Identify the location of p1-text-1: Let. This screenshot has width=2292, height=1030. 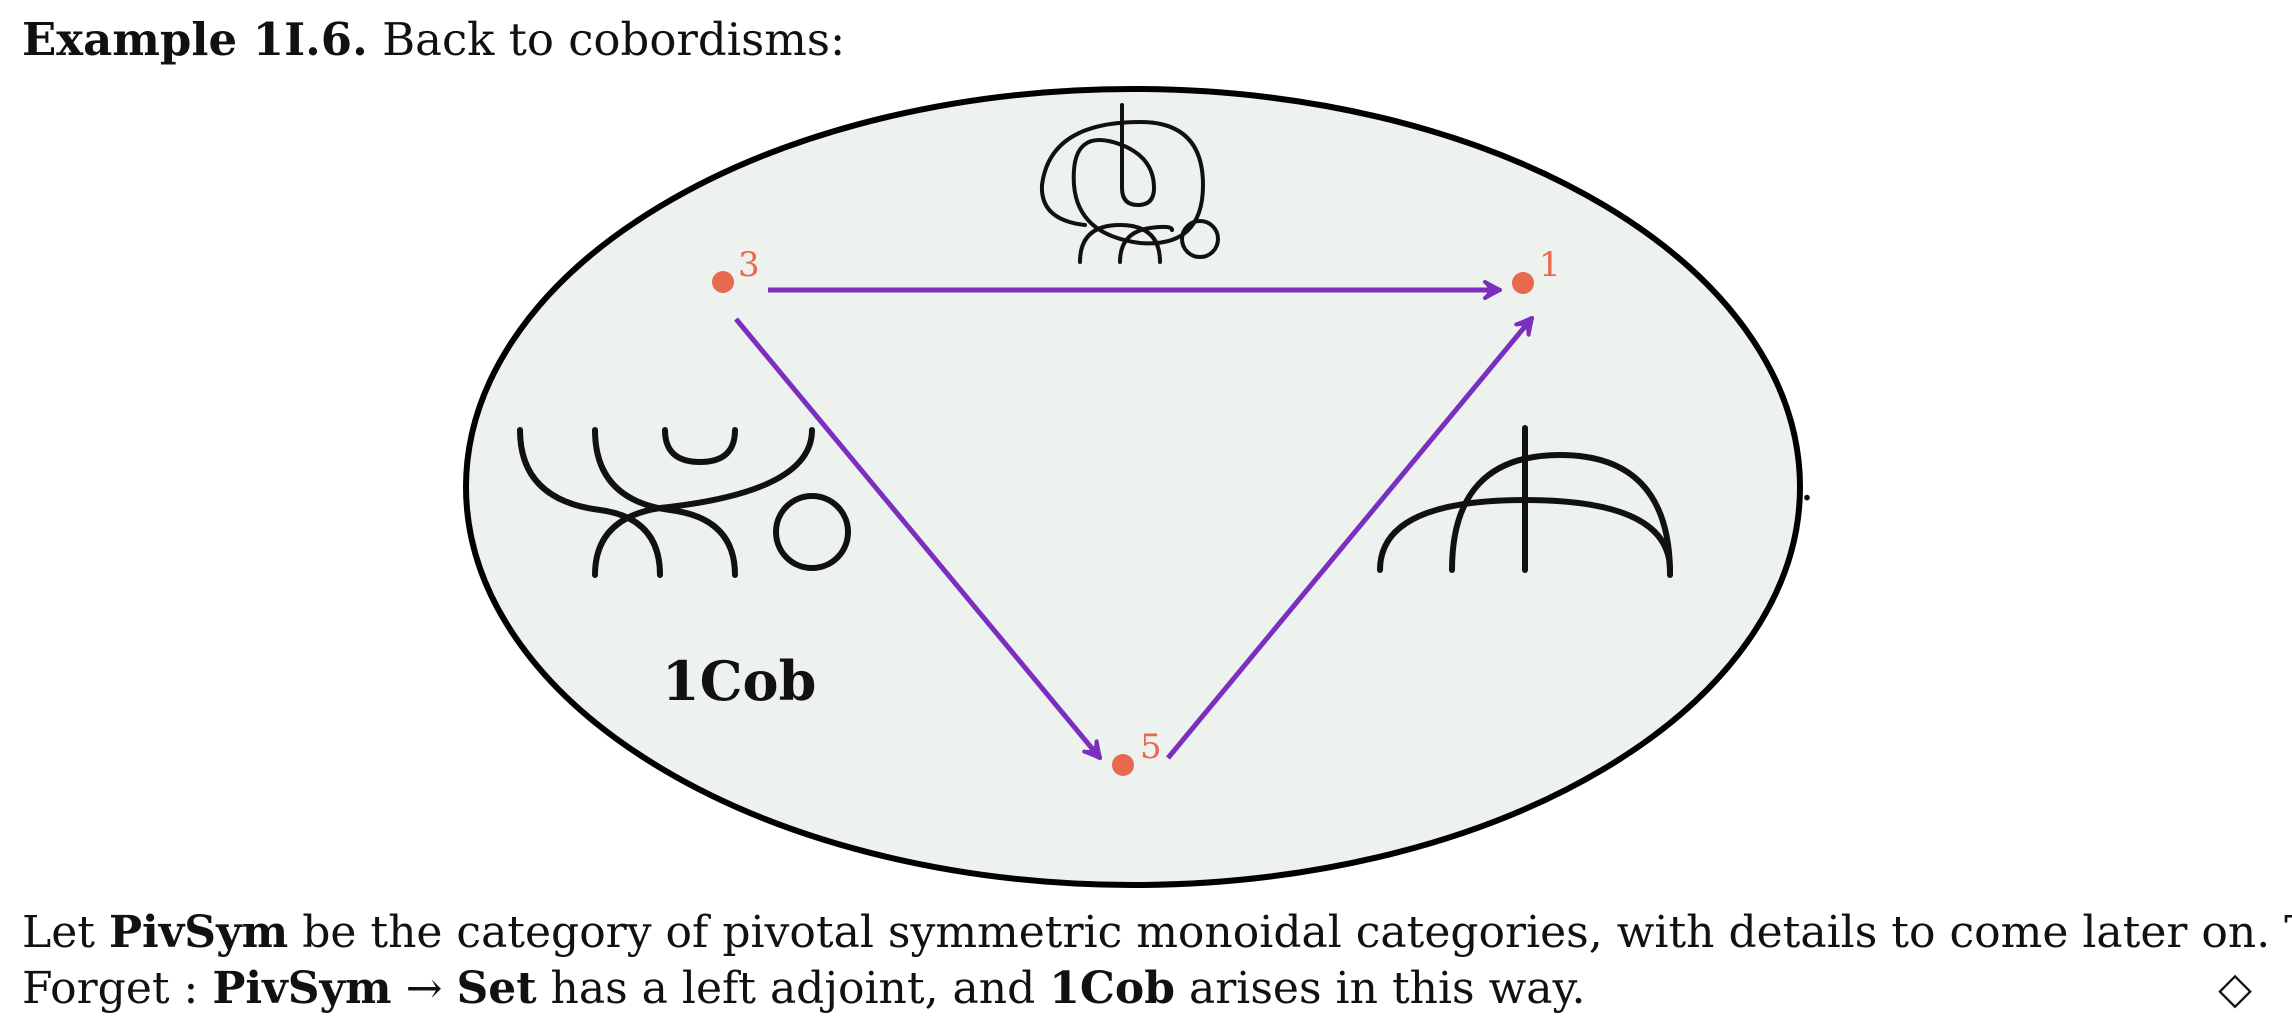
(65, 932).